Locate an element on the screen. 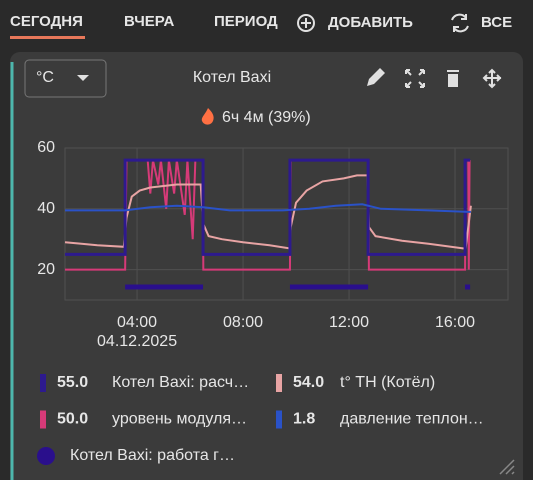 The height and width of the screenshot is (480, 533). resize-grip is located at coordinates (507, 467).